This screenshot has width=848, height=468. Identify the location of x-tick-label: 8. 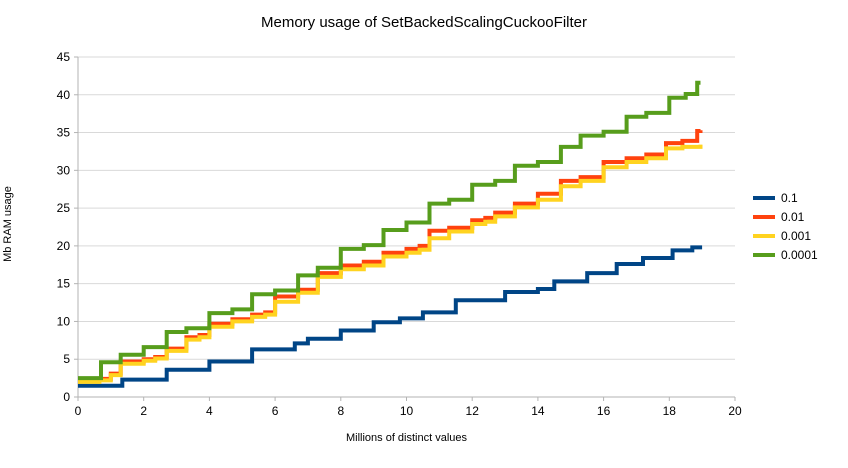
(340, 411).